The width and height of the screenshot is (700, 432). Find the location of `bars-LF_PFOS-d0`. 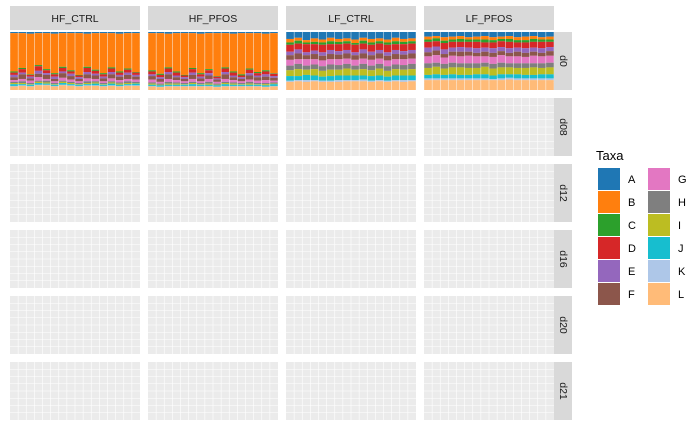

bars-LF_PFOS-d0 is located at coordinates (489, 61).